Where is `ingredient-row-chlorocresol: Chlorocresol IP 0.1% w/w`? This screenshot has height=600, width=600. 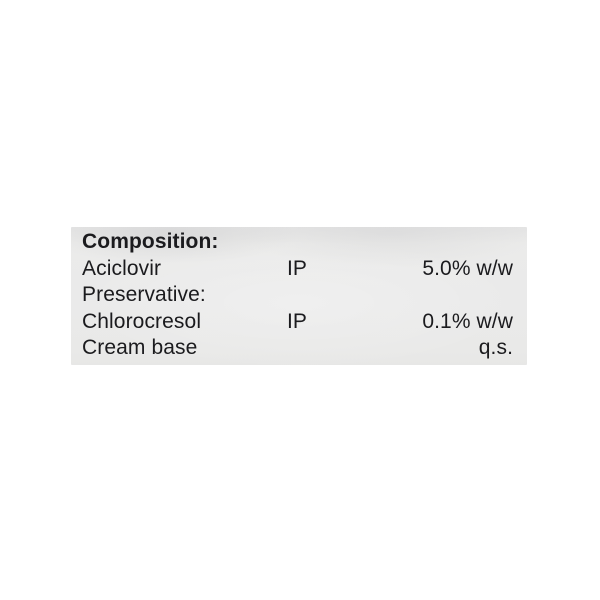 ingredient-row-chlorocresol: Chlorocresol IP 0.1% w/w is located at coordinates (299, 322).